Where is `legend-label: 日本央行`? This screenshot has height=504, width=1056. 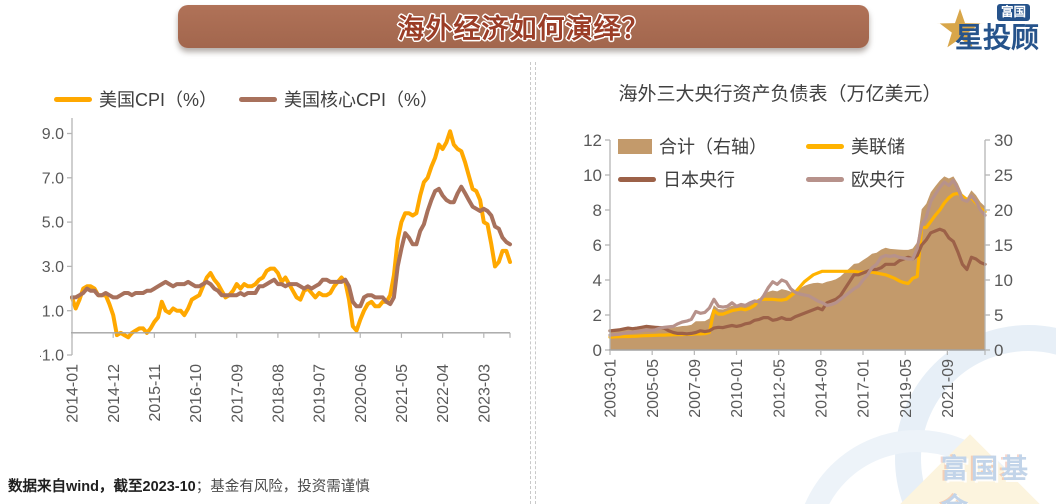 legend-label: 日本央行 is located at coordinates (699, 180).